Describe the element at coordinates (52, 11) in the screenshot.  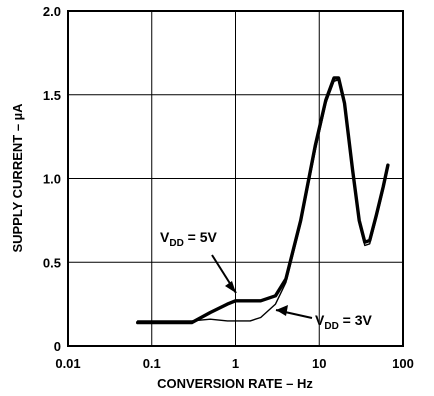
I see `y-tick-label: 2.0` at that location.